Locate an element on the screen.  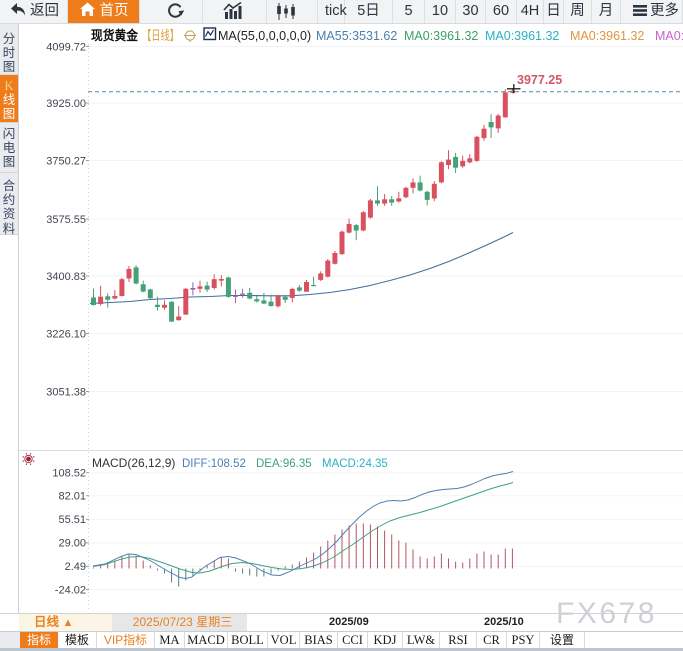
svg-text: 55.51 is located at coordinates (72, 520).